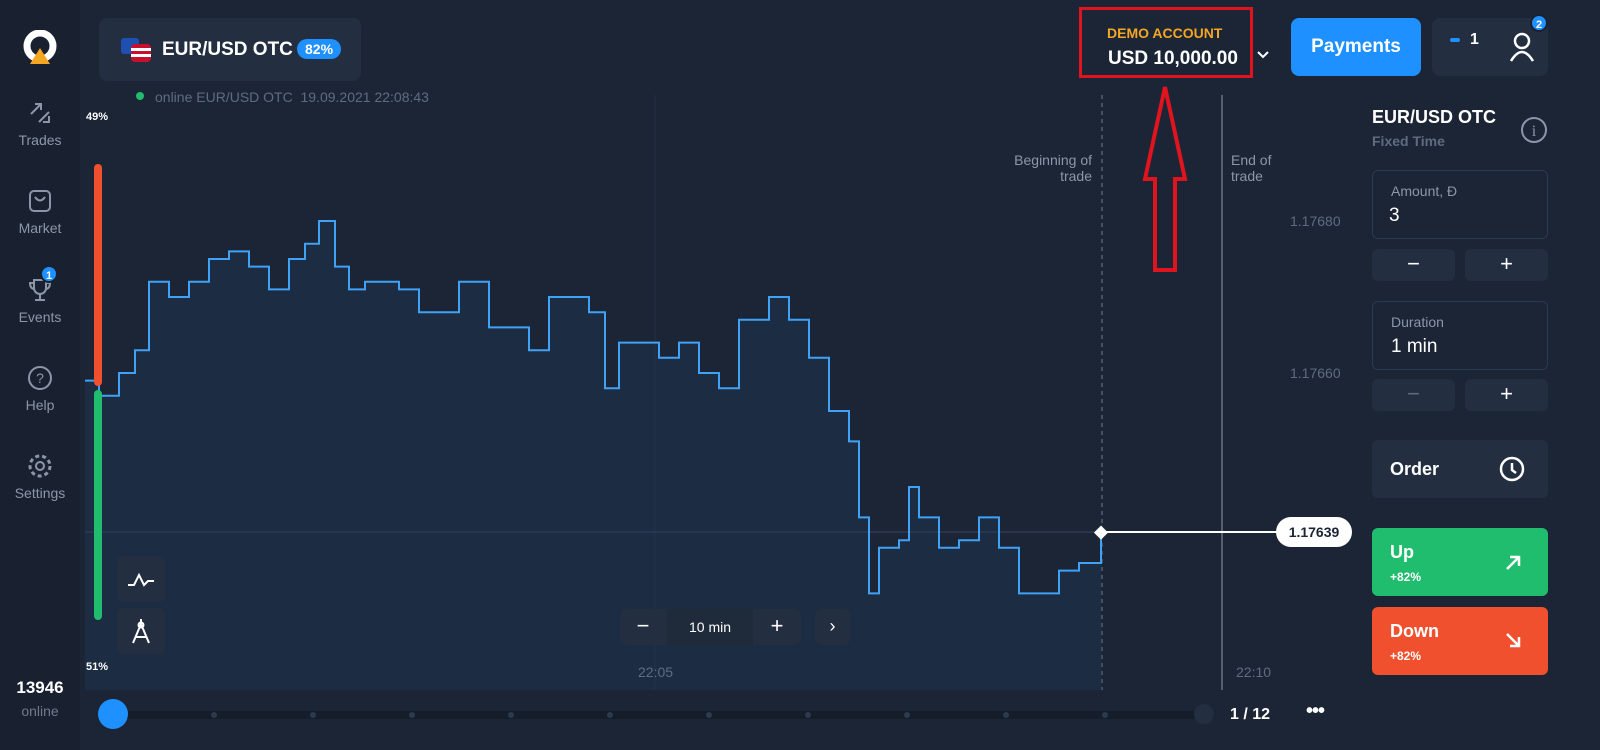 The height and width of the screenshot is (750, 1600). I want to click on sidebar-item-events: Events 1, so click(40, 295).